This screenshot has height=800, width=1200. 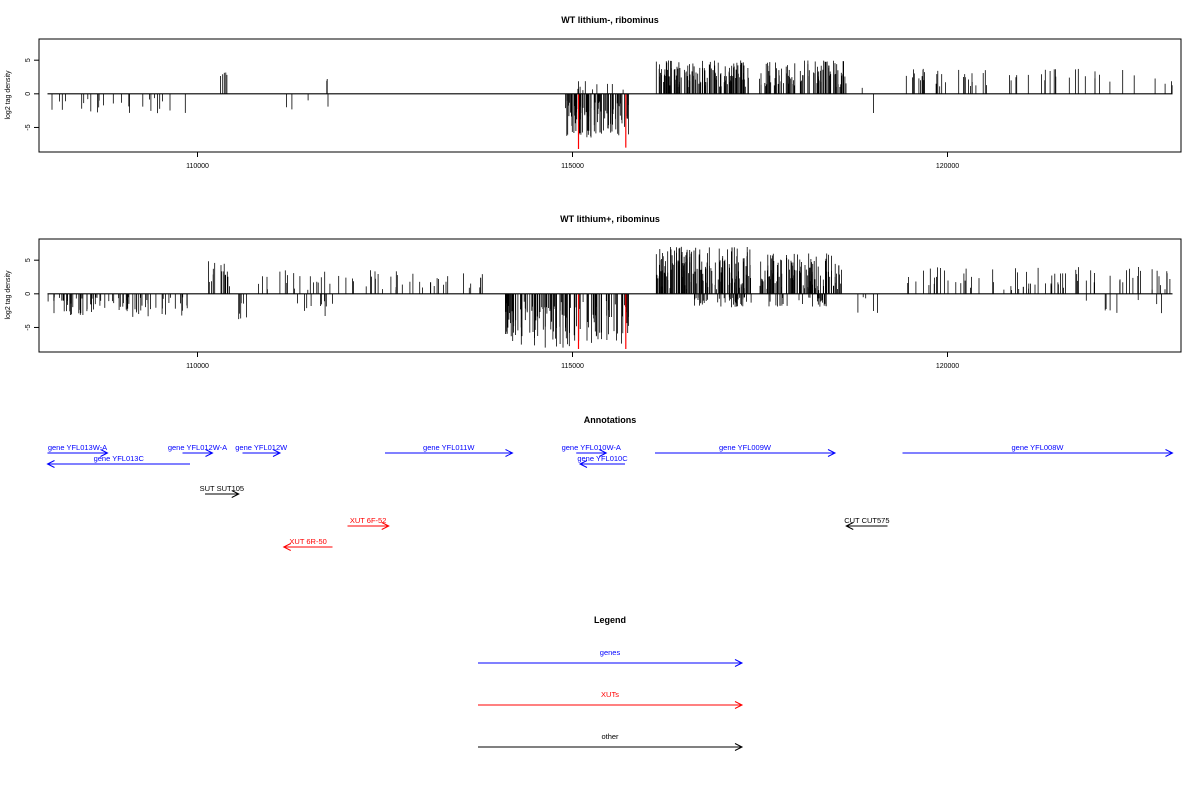 I want to click on top-panel-ylabel: log2 tag density, so click(x=8, y=95).